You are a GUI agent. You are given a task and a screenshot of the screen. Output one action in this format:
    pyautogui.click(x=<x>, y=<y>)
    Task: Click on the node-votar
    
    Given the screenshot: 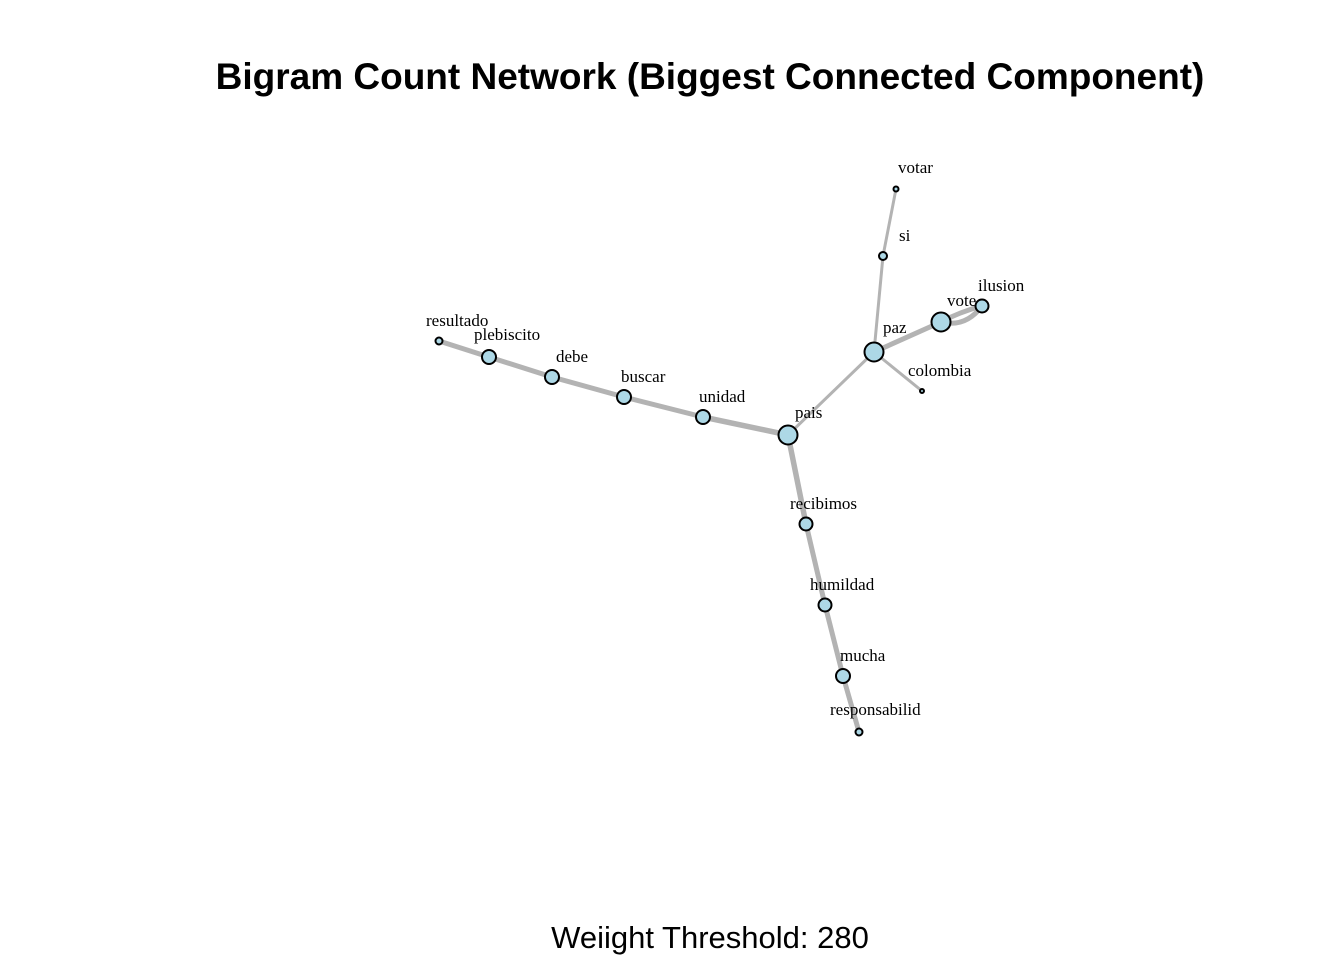 What is the action you would take?
    pyautogui.click(x=896, y=189)
    